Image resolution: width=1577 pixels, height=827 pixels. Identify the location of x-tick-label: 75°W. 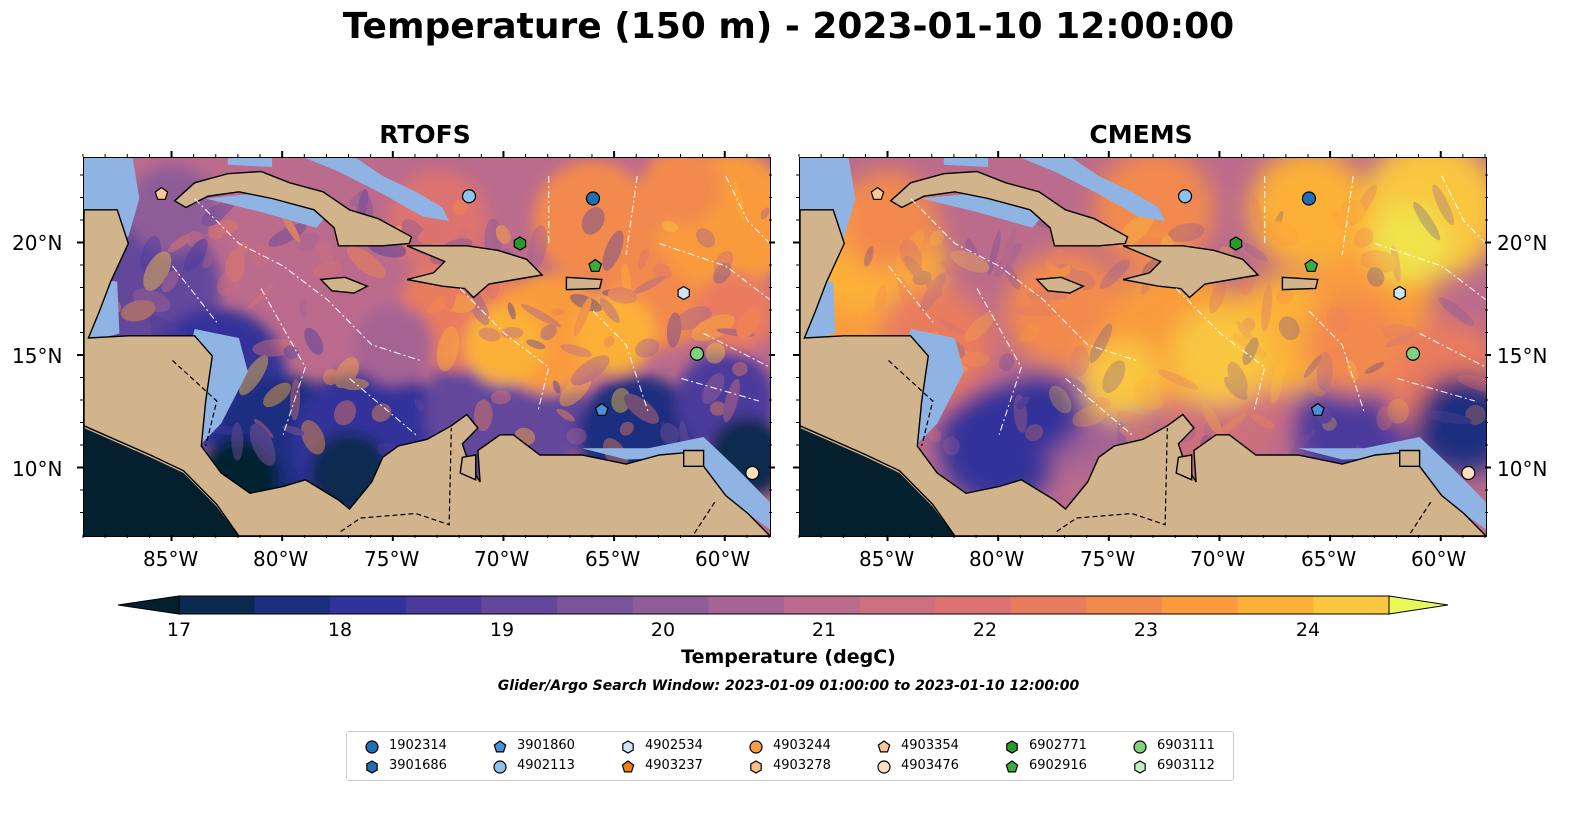
(392, 559).